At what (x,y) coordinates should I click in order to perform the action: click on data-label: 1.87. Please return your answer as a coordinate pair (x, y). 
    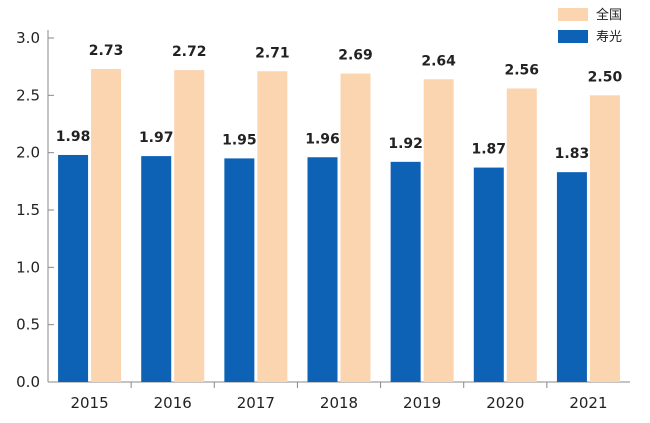
    Looking at the image, I should click on (489, 150).